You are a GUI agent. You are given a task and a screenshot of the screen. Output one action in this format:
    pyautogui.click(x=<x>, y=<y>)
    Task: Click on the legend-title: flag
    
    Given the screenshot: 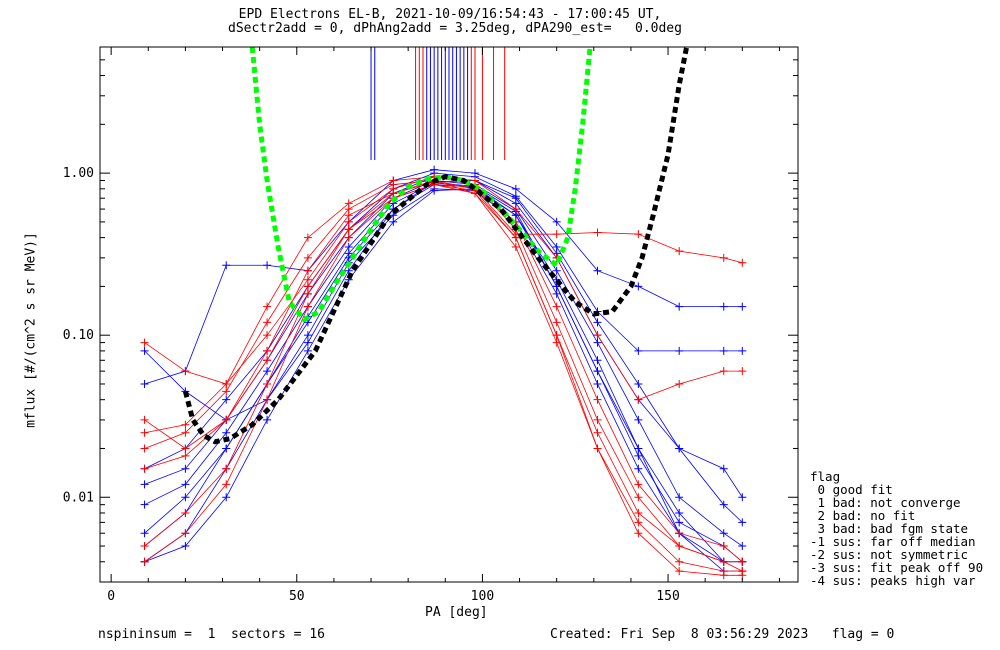 What is the action you would take?
    pyautogui.click(x=825, y=476)
    